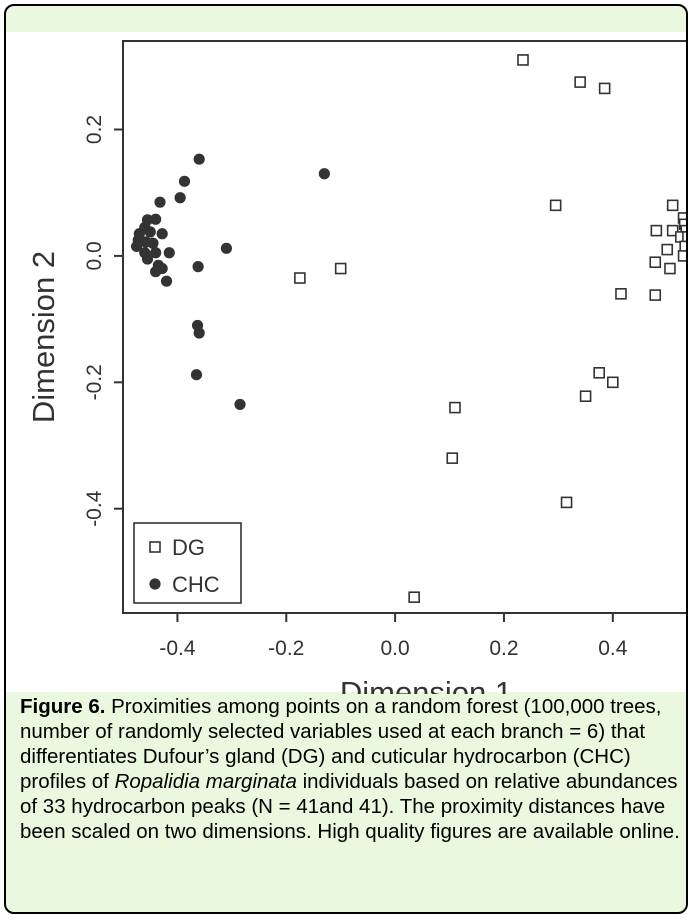 The image size is (694, 920). I want to click on legend-chc-marker, so click(155, 584).